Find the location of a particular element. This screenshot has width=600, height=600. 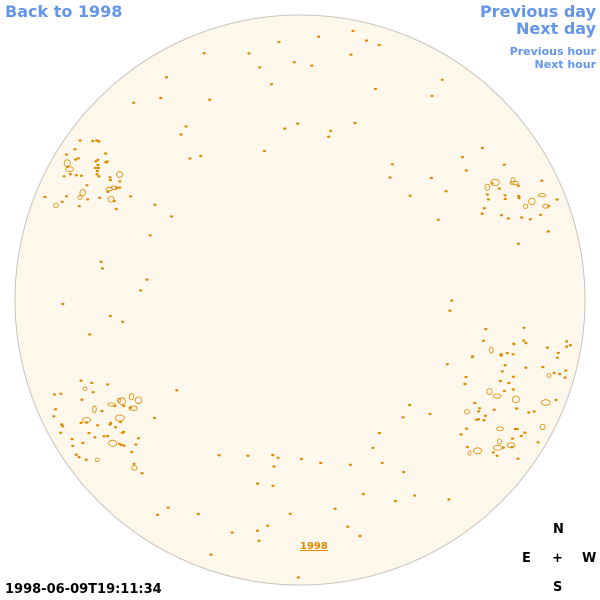

previous-hour-link: Previous hour is located at coordinates (552, 51).